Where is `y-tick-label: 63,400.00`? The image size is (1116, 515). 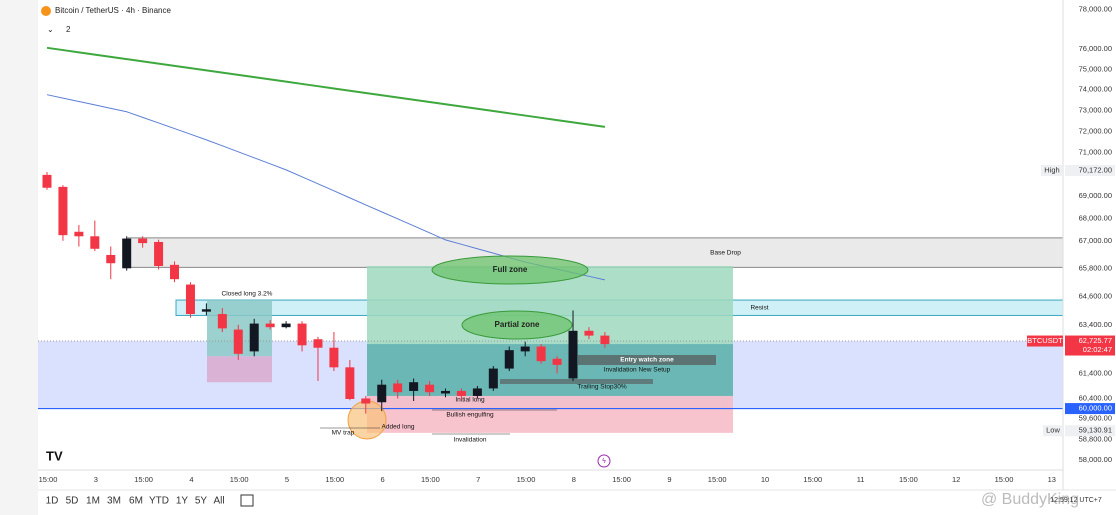 y-tick-label: 63,400.00 is located at coordinates (1095, 324).